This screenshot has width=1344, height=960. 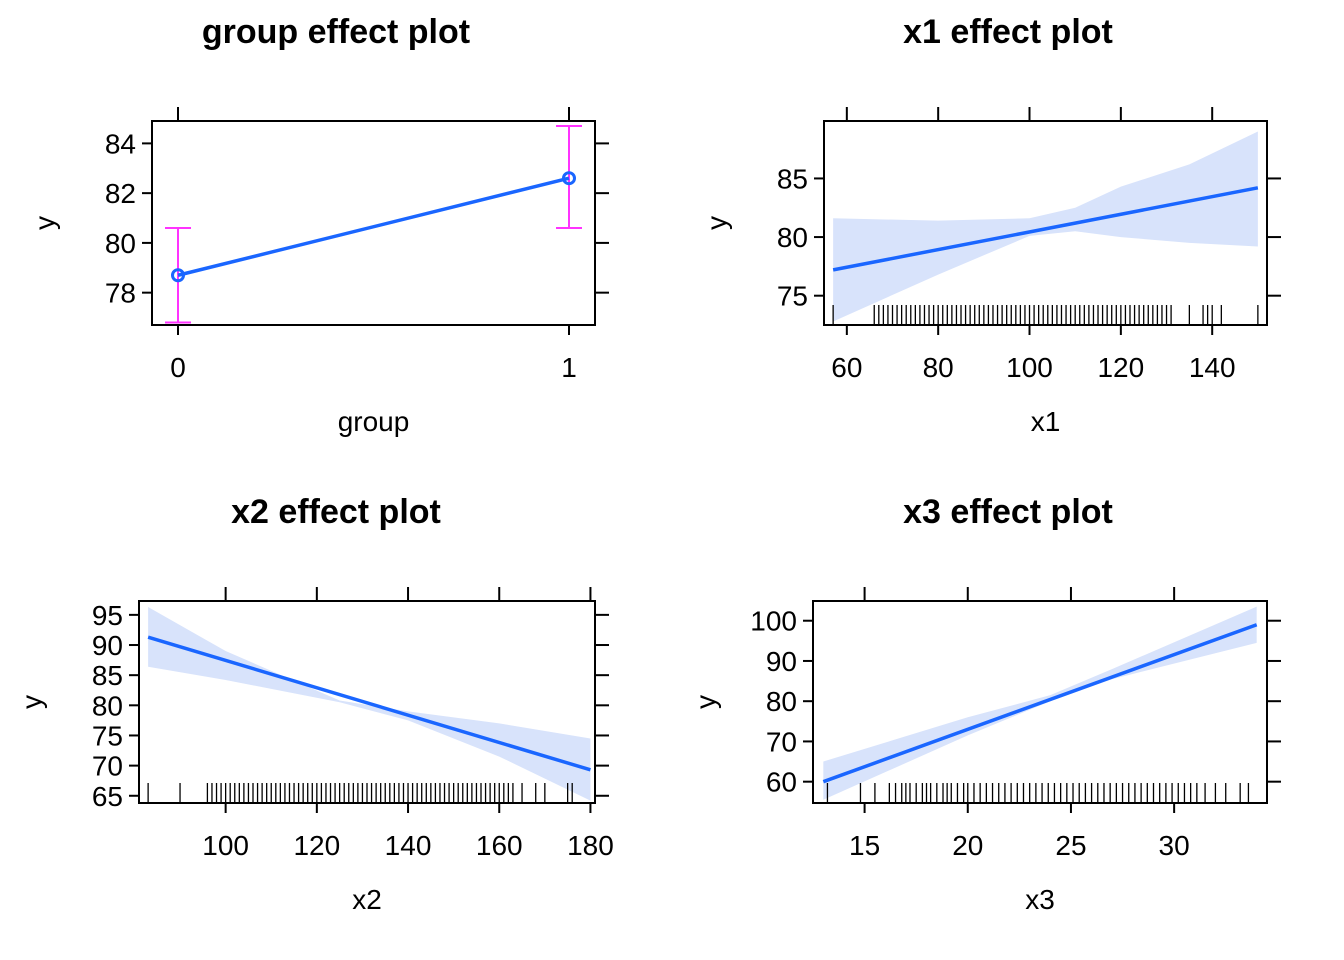 I want to click on x-axis-label: group, so click(x=374, y=421).